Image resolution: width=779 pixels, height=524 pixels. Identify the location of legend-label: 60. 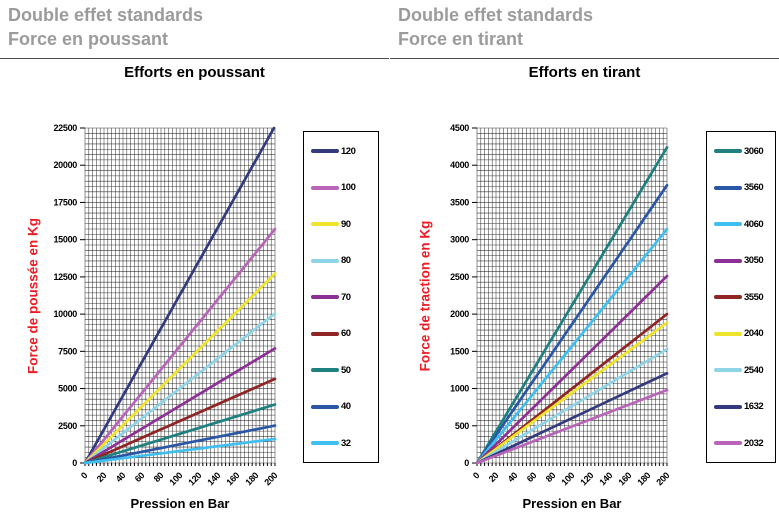
(346, 333).